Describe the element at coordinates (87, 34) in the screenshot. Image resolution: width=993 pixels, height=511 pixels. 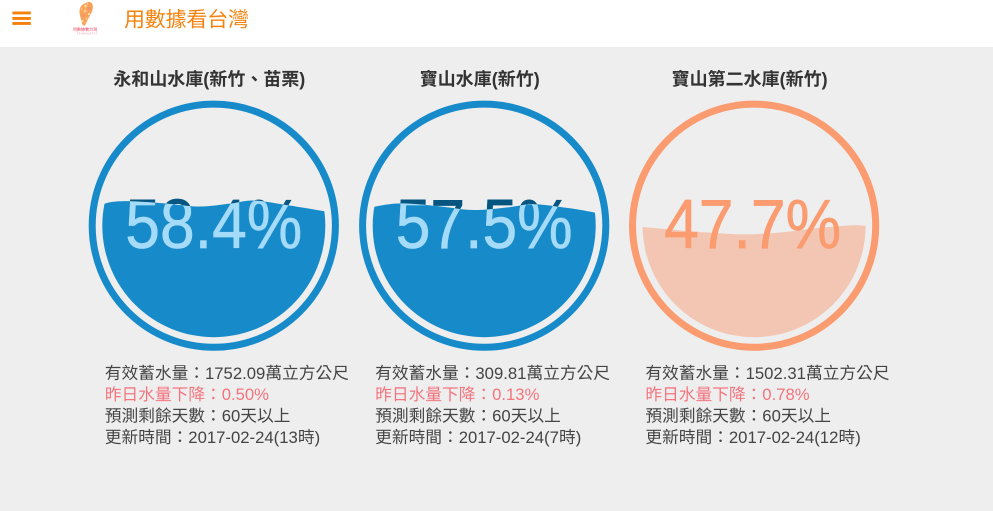
I see `svg-text: T A I W A N S T A T` at that location.